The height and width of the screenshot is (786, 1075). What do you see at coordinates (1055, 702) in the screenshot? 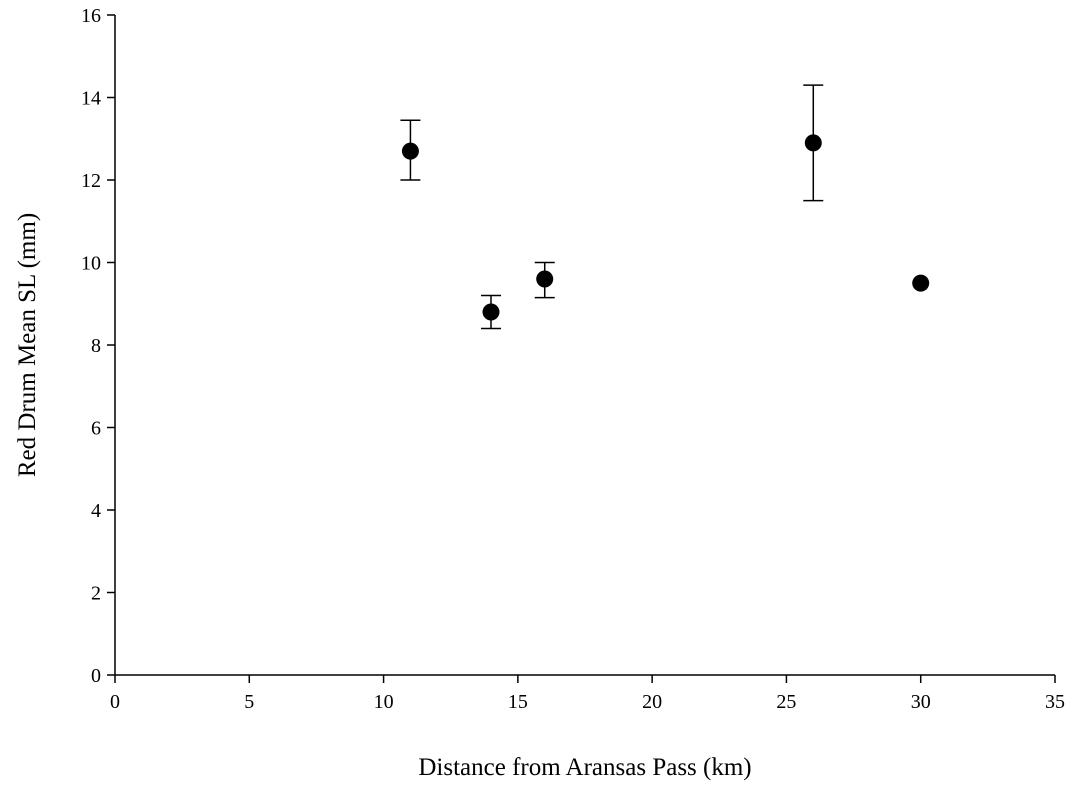
I see `x-tick-label: 35` at bounding box center [1055, 702].